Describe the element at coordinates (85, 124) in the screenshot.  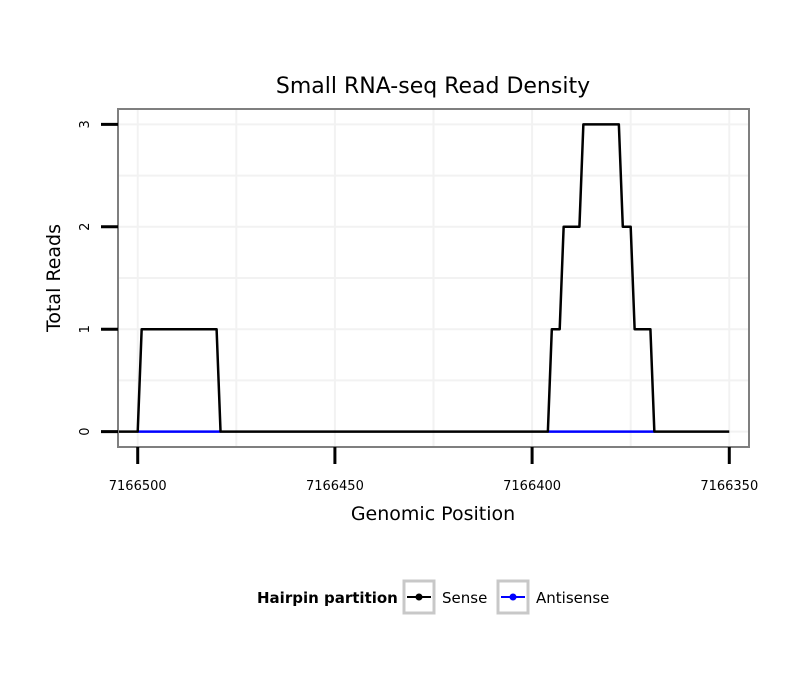
I see `y-tick-label: 3` at that location.